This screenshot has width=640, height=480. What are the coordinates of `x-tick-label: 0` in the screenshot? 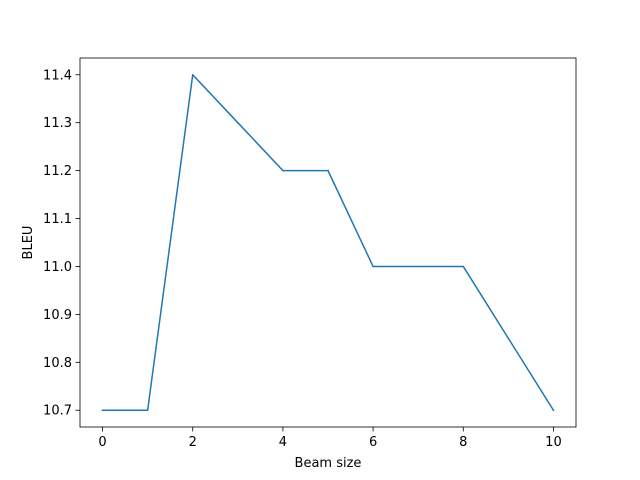 It's located at (102, 442).